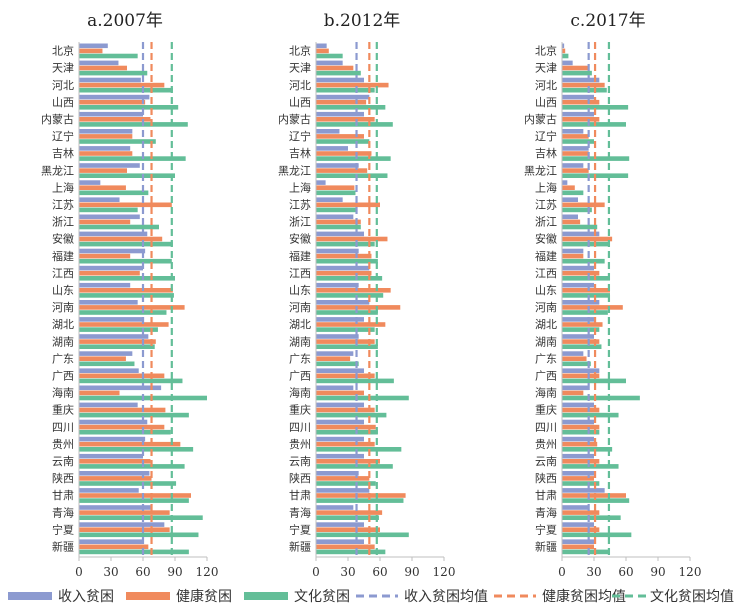 The height and width of the screenshot is (614, 740). I want to click on x-tick-label: 120, so click(207, 572).